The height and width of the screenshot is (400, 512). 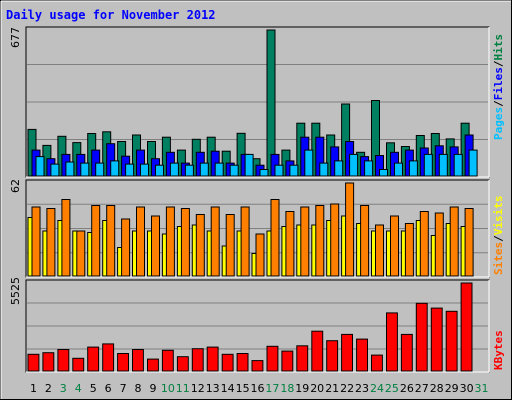 I want to click on x-tick-day-5: 5, so click(x=93, y=388).